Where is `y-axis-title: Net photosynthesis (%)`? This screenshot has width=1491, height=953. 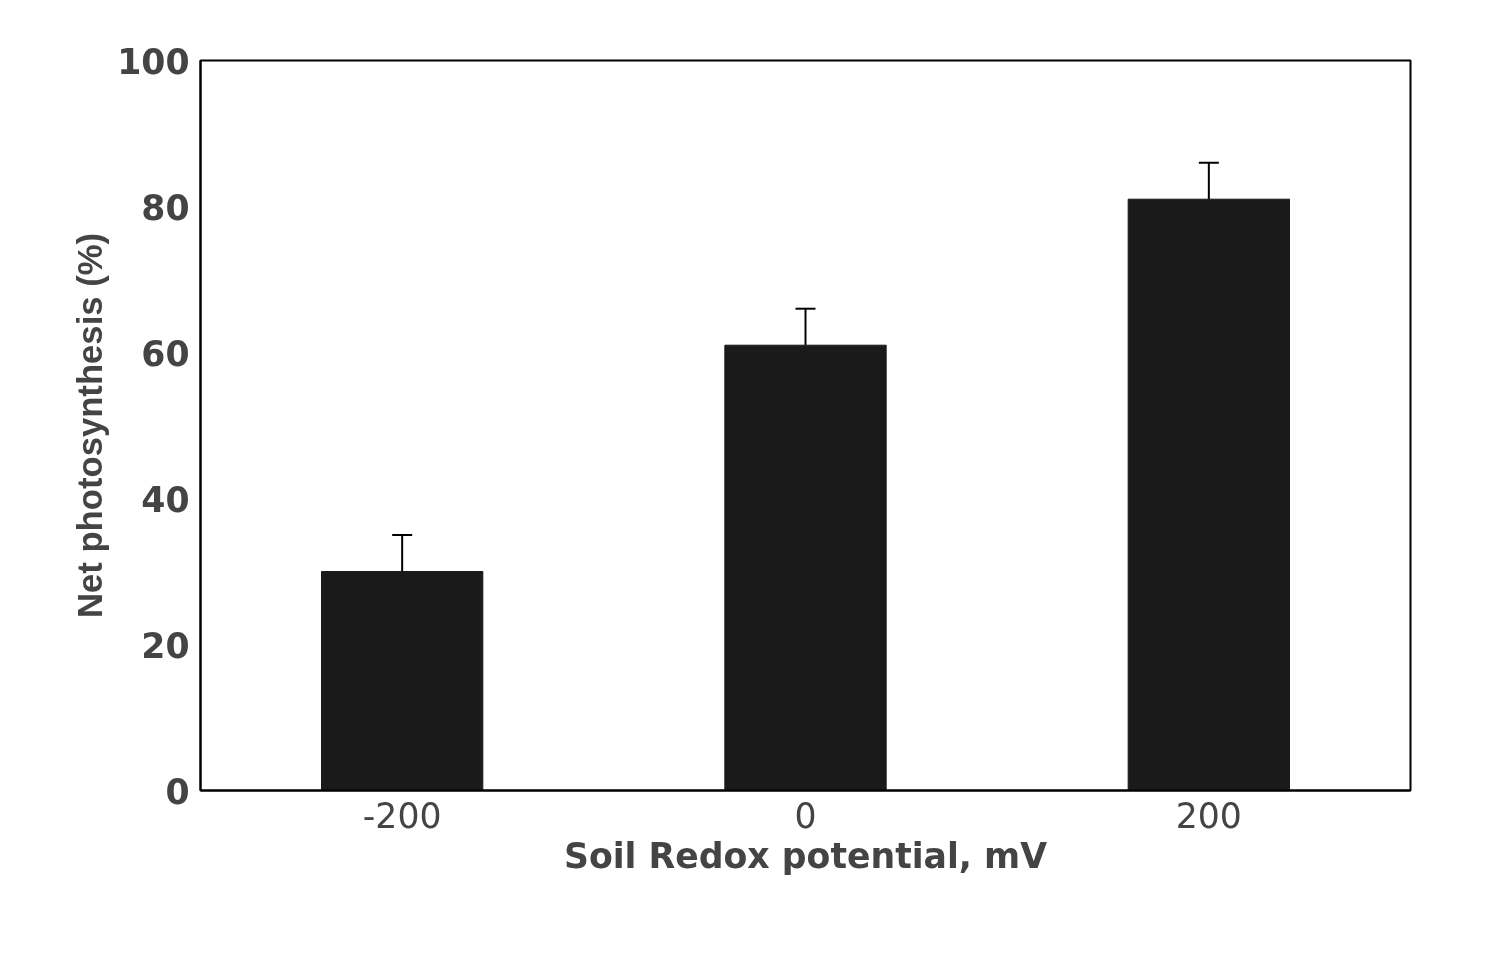 y-axis-title: Net photosynthesis (%) is located at coordinates (90, 425).